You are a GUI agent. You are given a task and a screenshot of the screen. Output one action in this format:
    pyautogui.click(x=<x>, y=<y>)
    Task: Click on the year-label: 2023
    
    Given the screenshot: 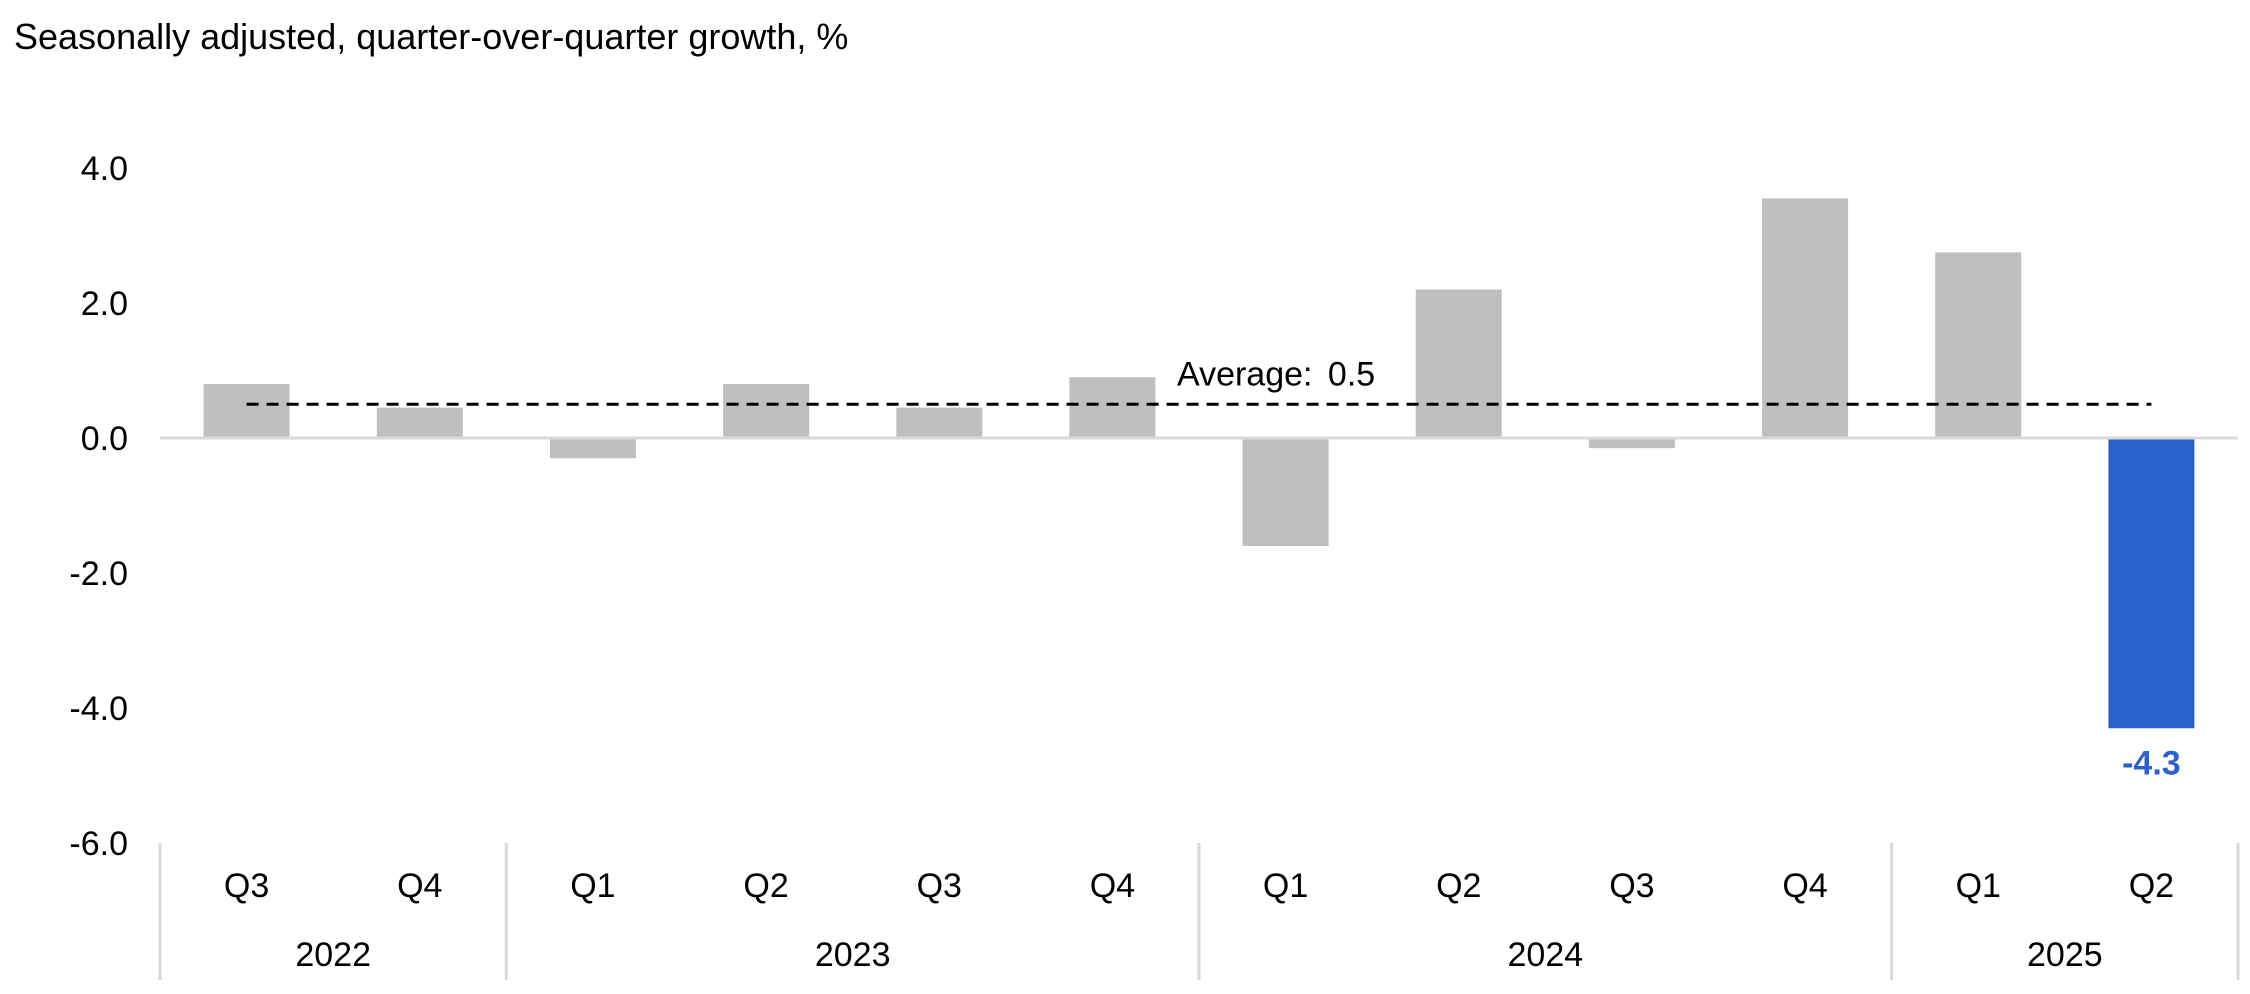 What is the action you would take?
    pyautogui.click(x=853, y=955)
    